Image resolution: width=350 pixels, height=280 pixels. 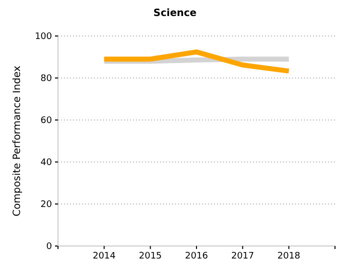 What do you see at coordinates (49, 247) in the screenshot?
I see `y-tick-label: 0` at bounding box center [49, 247].